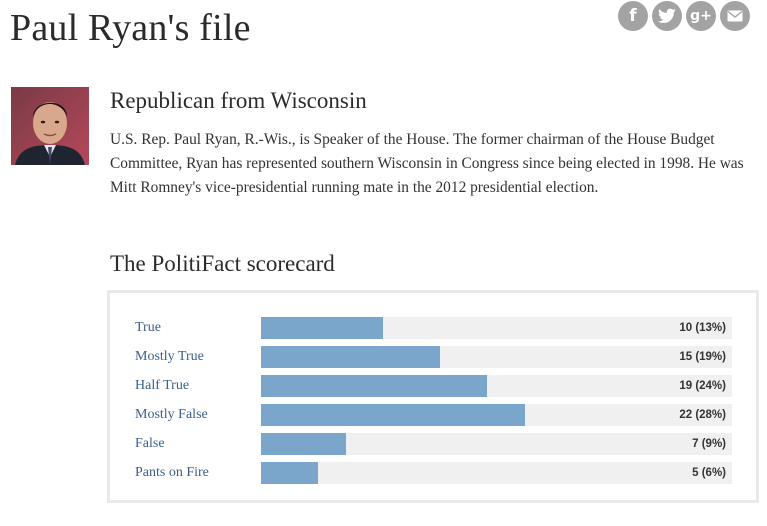 This screenshot has width=767, height=526. I want to click on rating-label-pants-on-fire: Pants on Fire, so click(172, 472).